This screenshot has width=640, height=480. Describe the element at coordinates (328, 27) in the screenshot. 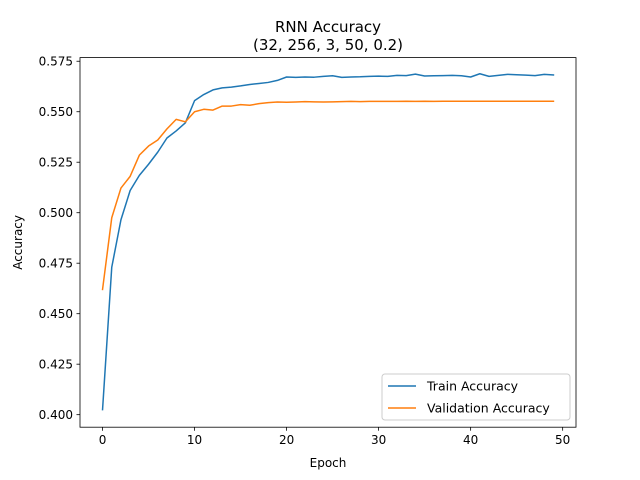

I see `chart-title: RNN Accuracy` at that location.